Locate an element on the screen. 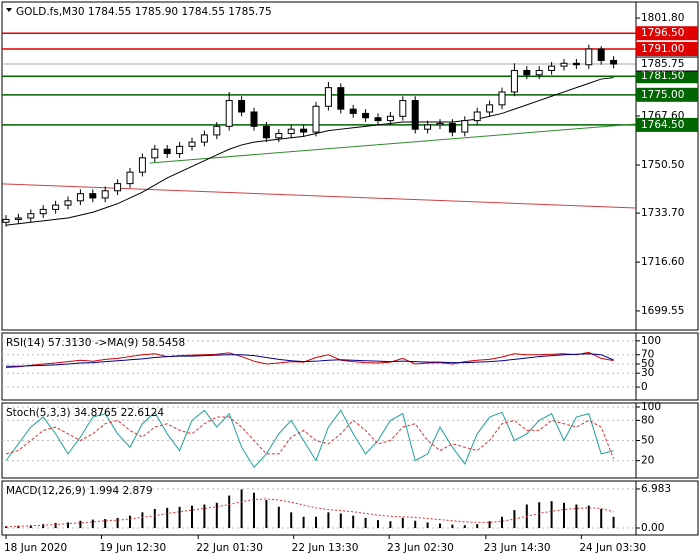 The height and width of the screenshot is (560, 700). y-tick-label: 70 is located at coordinates (647, 355).